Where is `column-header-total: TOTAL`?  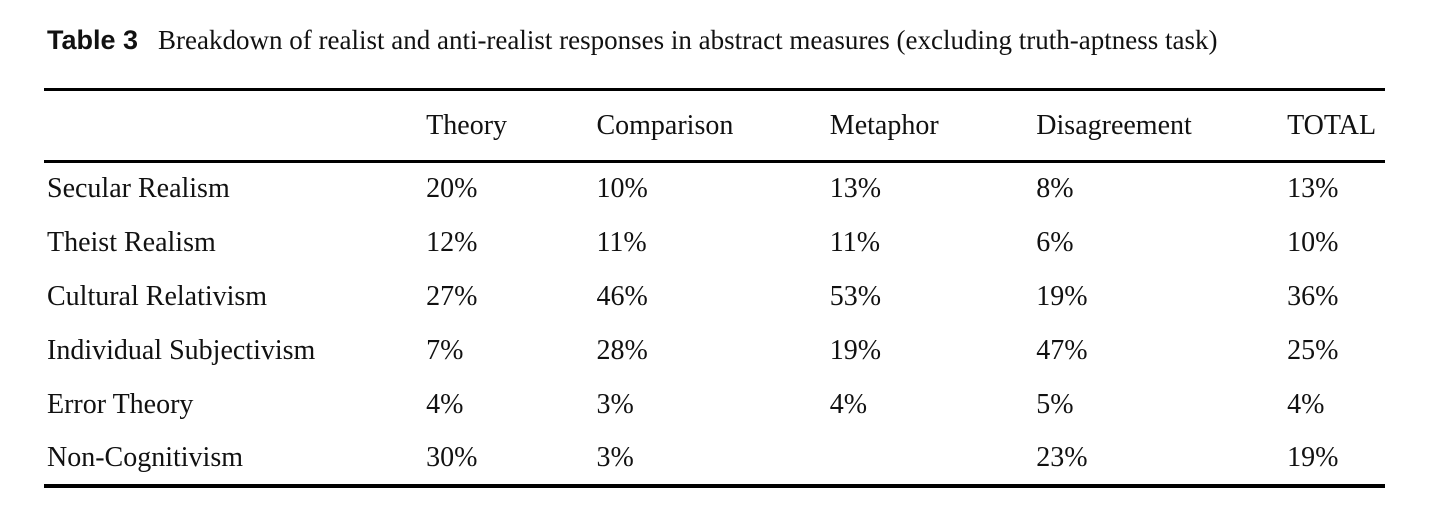
column-header-total: TOTAL is located at coordinates (1336, 126).